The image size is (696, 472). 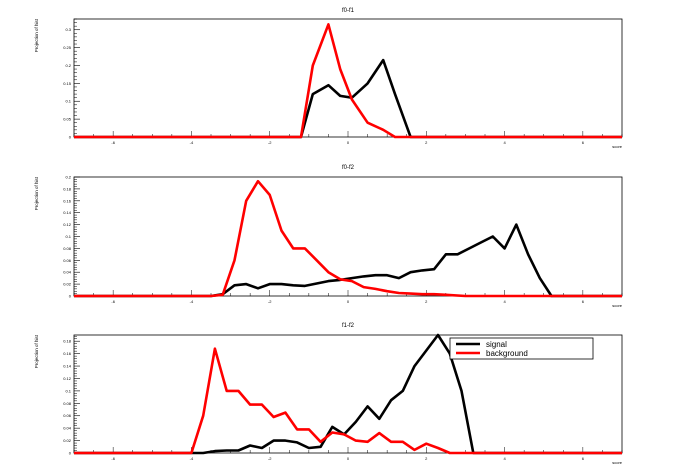 I want to click on y-tick-label: 0.3, so click(x=68, y=29).